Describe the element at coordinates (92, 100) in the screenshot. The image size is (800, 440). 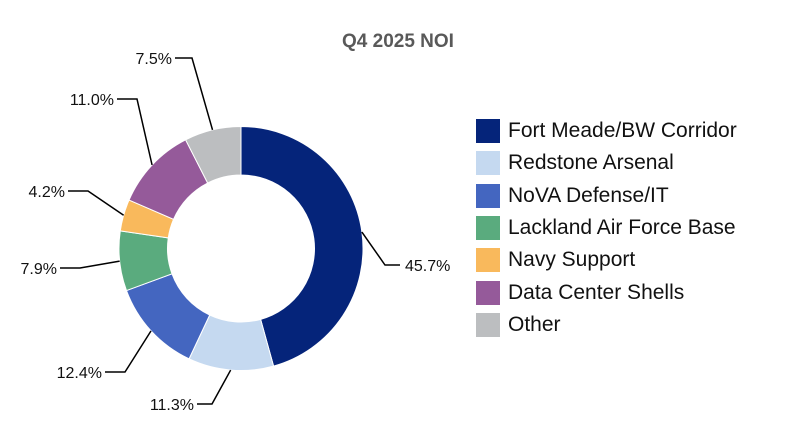
I see `data-label-5: 11.0%` at that location.